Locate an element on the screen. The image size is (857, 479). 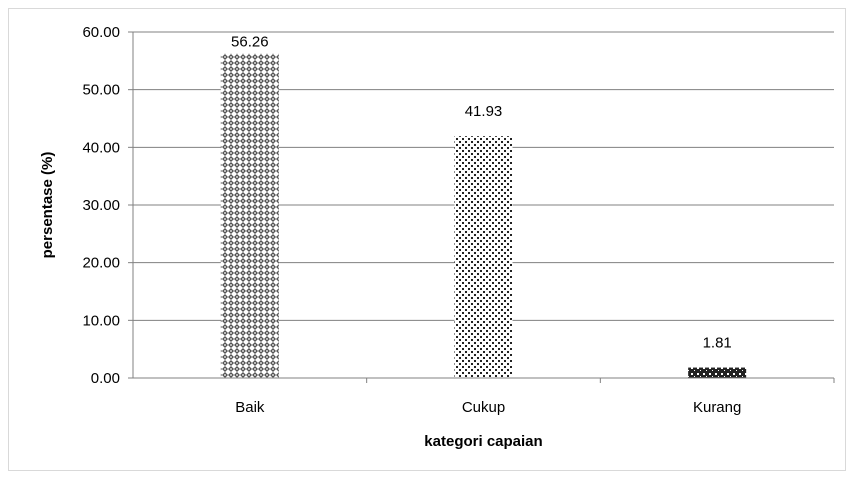
x-axis-category-labels: Baik Cukup Kurang is located at coordinates (488, 407).